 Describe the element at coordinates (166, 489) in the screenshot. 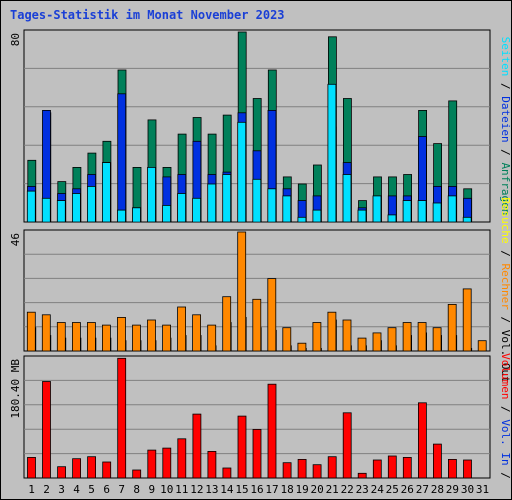

I see `x-tick-label-10: 10` at that location.